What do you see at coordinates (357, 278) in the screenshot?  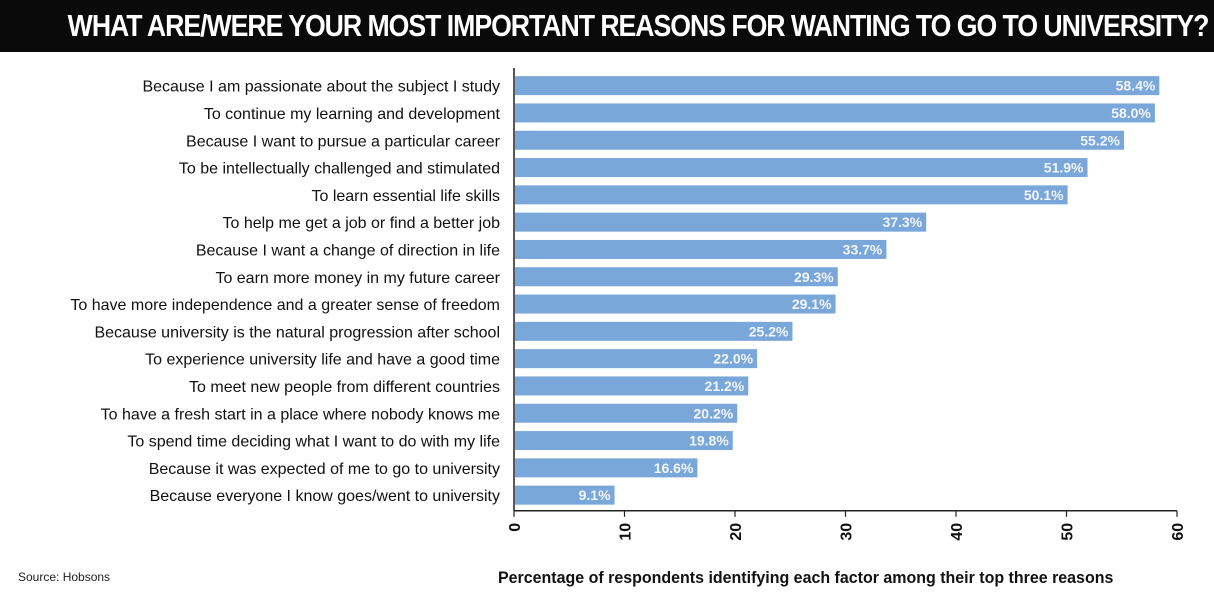 I see `category-label: To earn more money in my future career` at bounding box center [357, 278].